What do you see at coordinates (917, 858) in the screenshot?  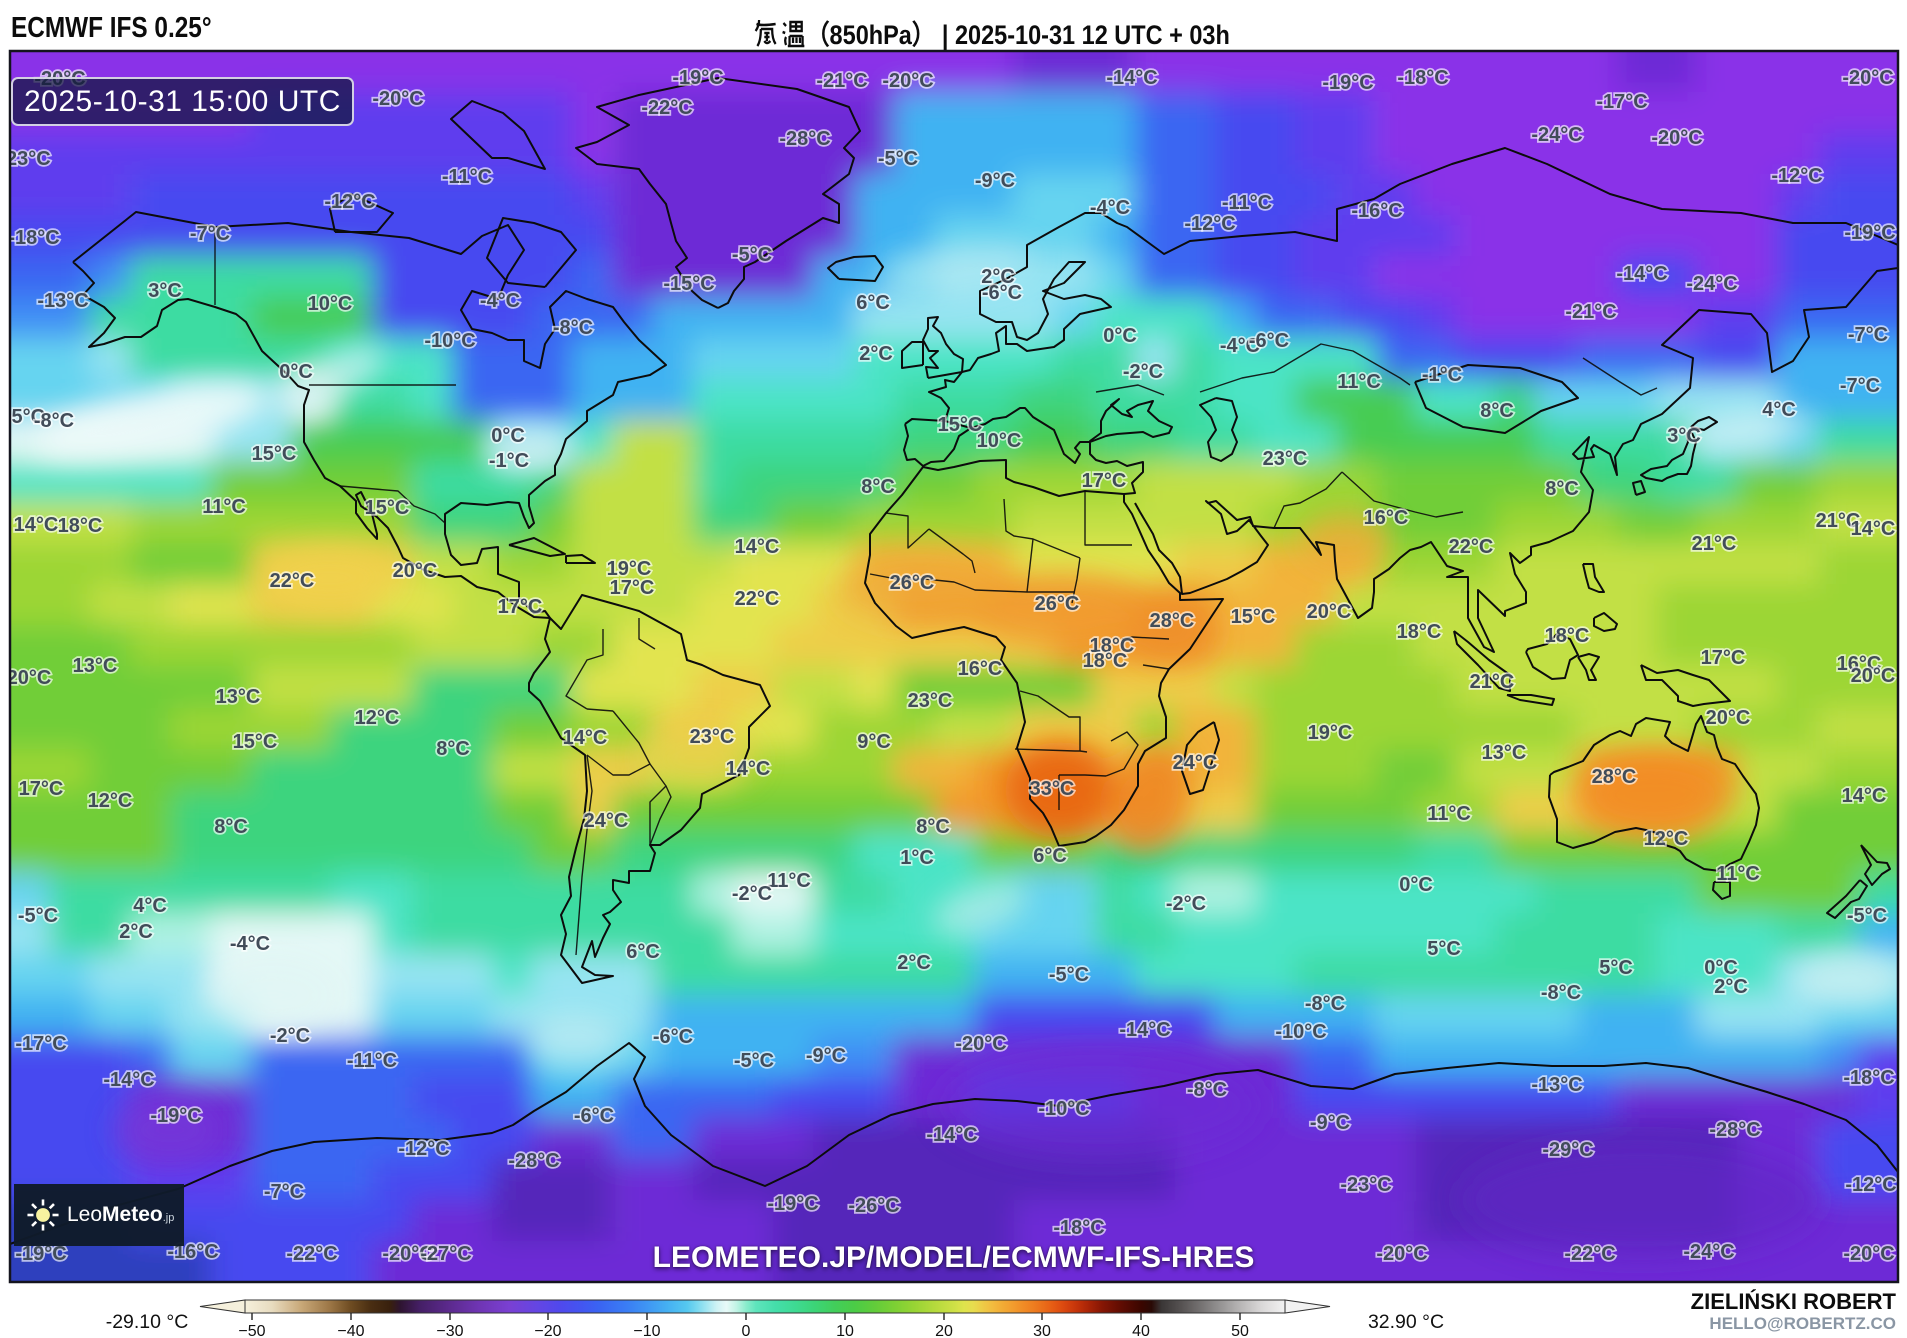 I see `svg-text: 1°C` at bounding box center [917, 858].